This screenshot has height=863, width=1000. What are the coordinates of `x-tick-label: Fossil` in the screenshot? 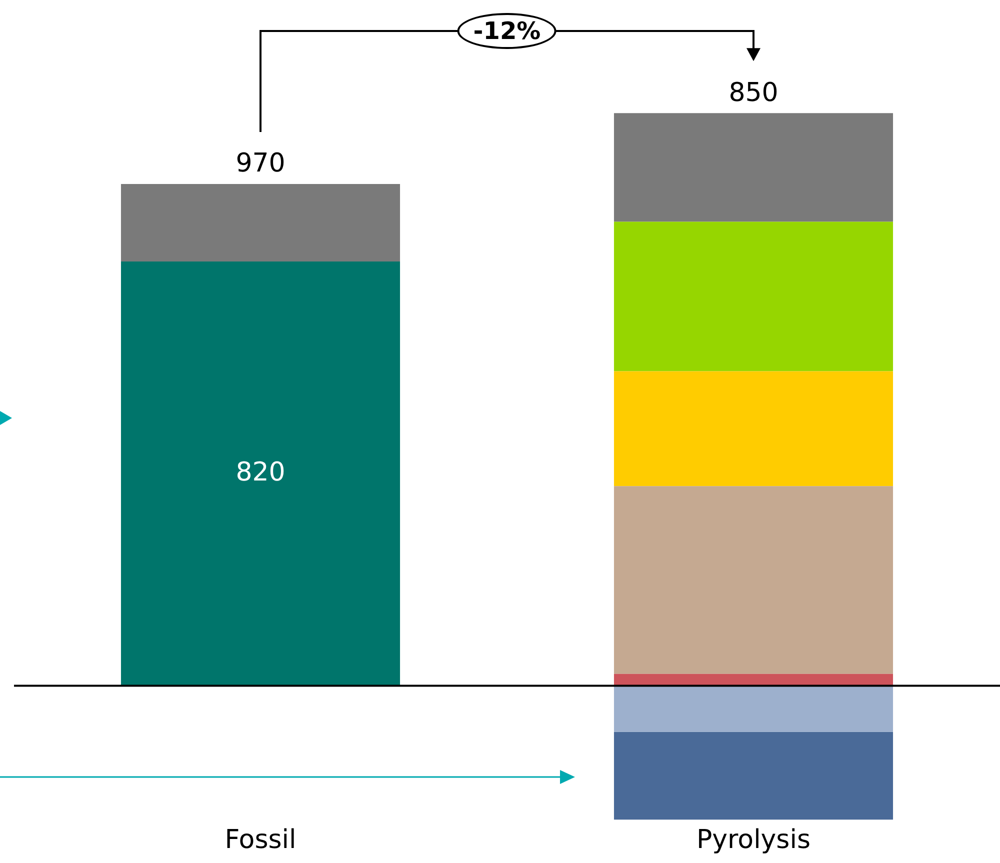 It's located at (260, 840).